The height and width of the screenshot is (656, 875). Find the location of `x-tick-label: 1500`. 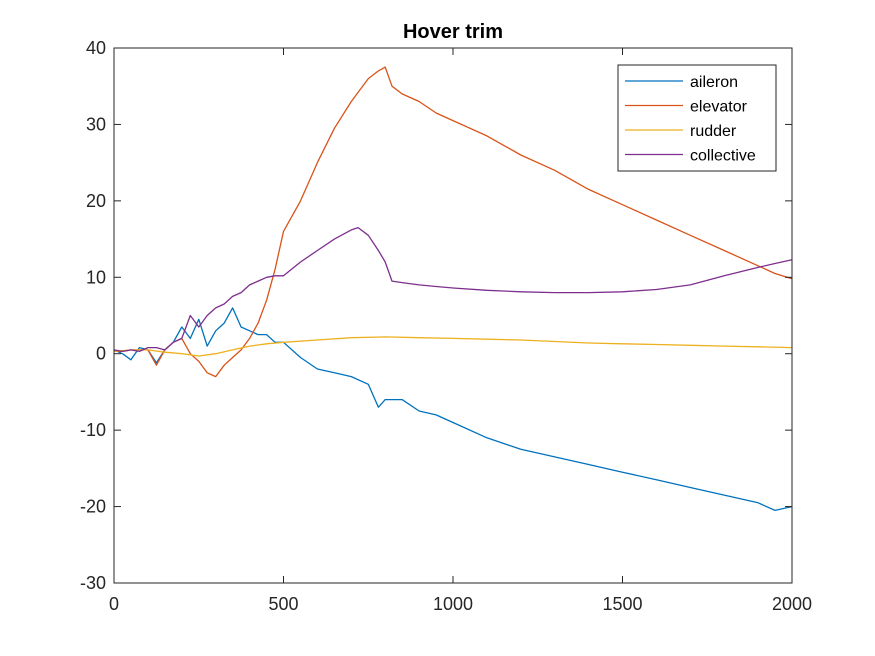

x-tick-label: 1500 is located at coordinates (622, 604).